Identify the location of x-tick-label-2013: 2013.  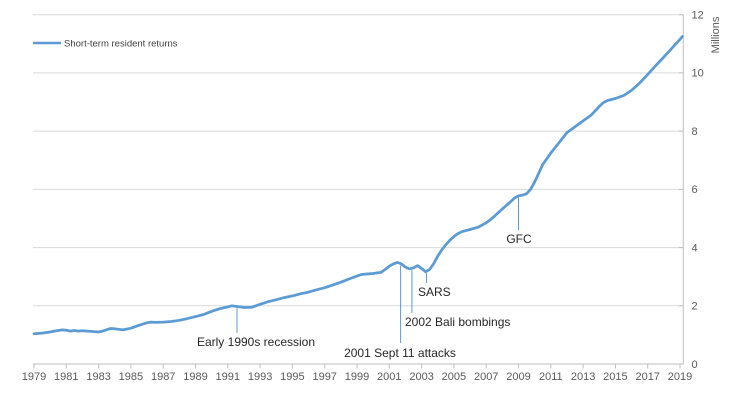
(583, 377).